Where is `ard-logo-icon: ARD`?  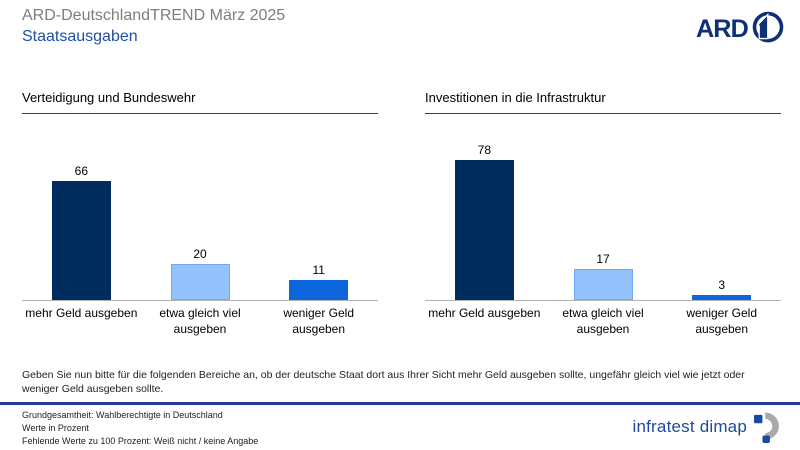 ard-logo-icon: ARD is located at coordinates (740, 27).